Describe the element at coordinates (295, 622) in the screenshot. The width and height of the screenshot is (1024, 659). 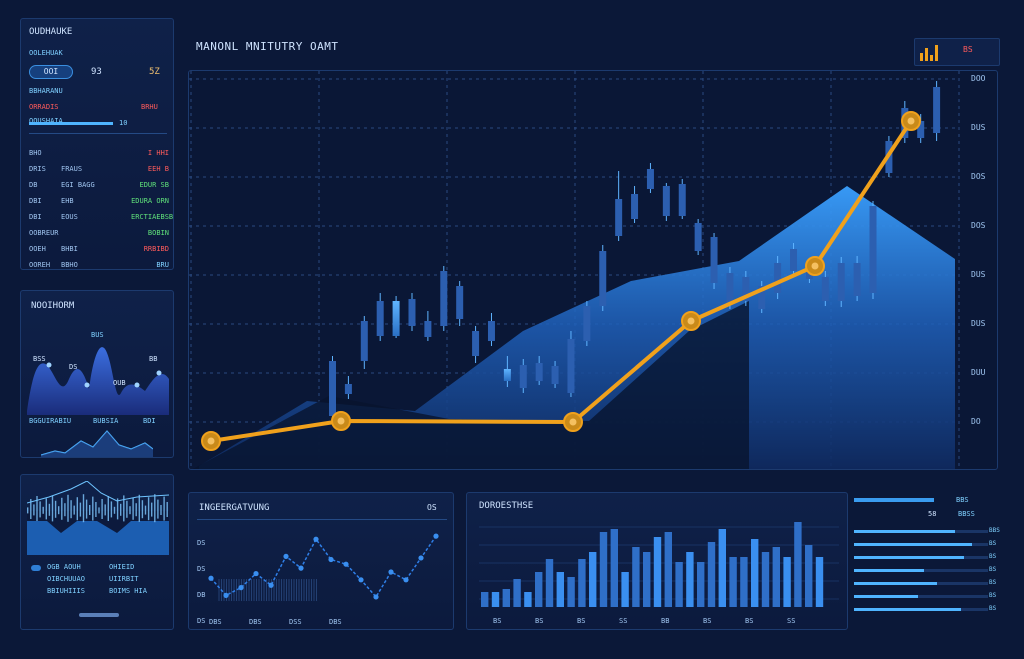
I see `x-axis-label: DSS` at that location.